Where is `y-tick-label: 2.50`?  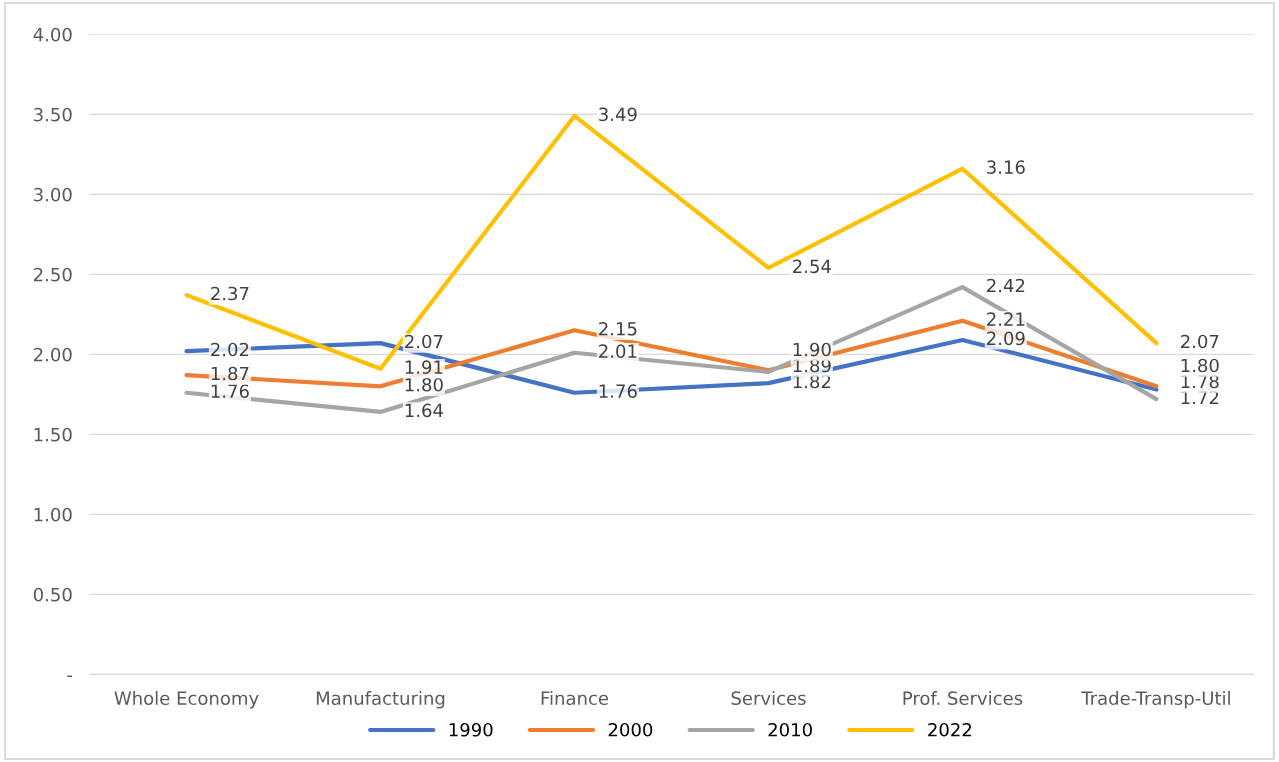
y-tick-label: 2.50 is located at coordinates (52, 274).